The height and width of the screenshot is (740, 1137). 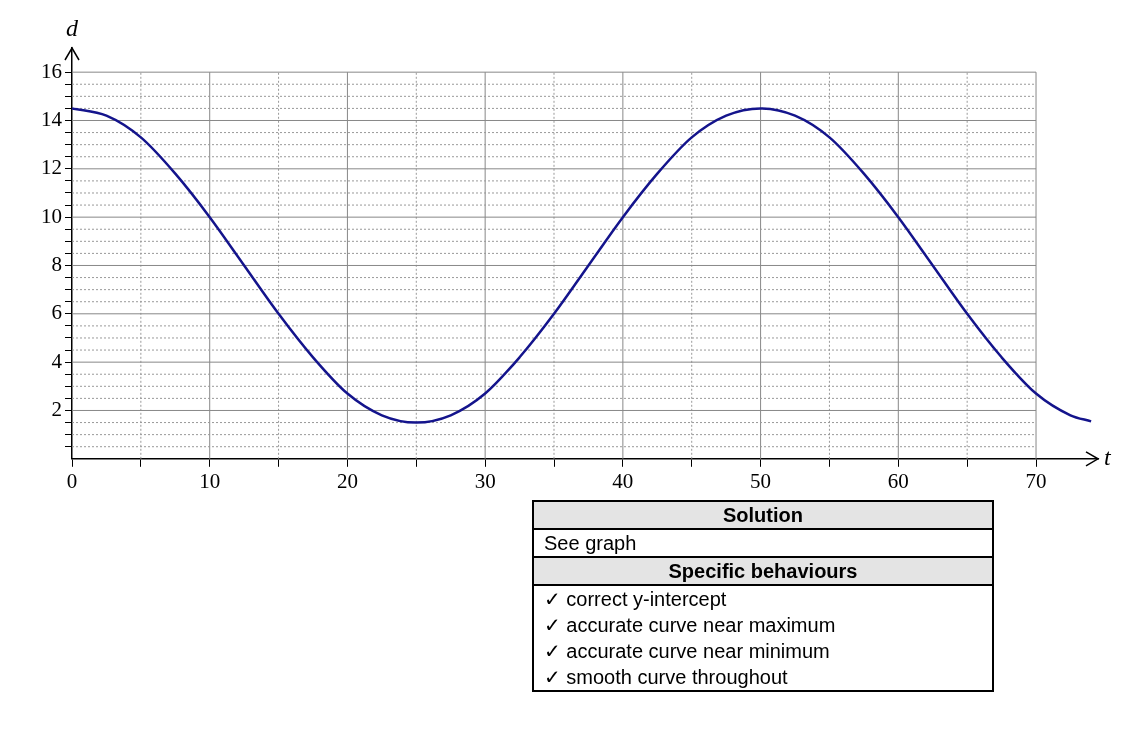 I want to click on x-tick-label: 0, so click(x=72, y=480).